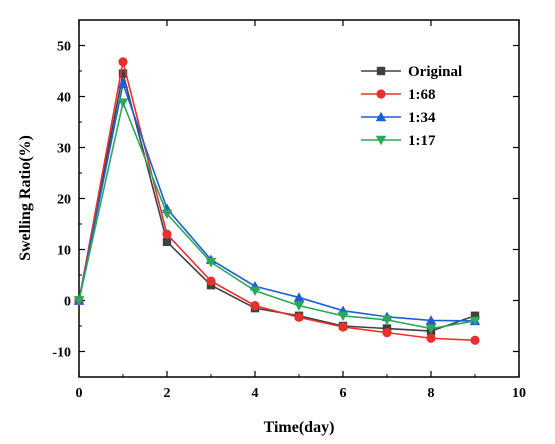 This screenshot has height=444, width=555. What do you see at coordinates (299, 427) in the screenshot?
I see `x-axis-title: Time(day)` at bounding box center [299, 427].